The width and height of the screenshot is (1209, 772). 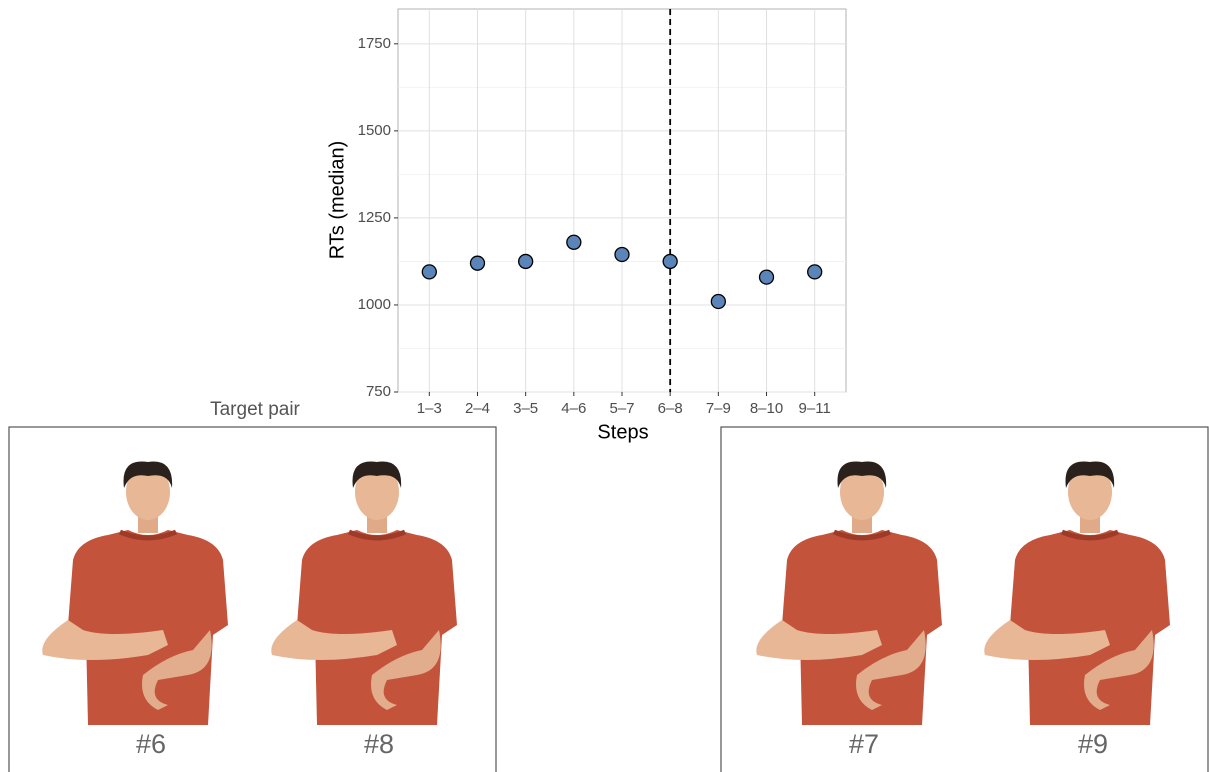 I want to click on x-tick-label: 5–7, so click(x=621, y=408).